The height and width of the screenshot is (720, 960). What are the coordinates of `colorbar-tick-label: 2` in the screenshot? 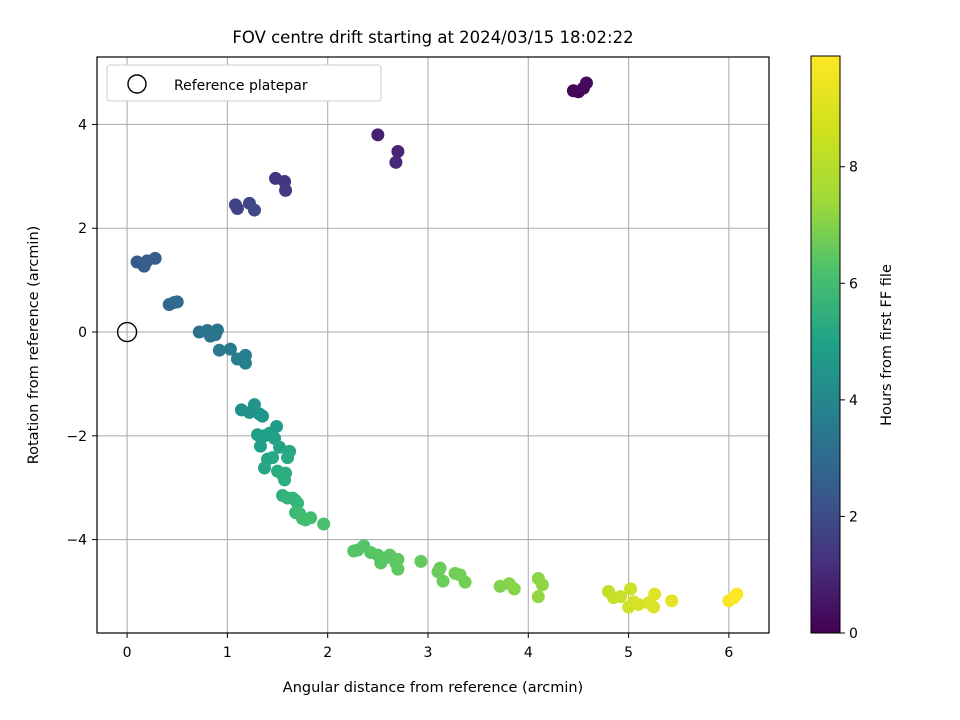 It's located at (853, 517).